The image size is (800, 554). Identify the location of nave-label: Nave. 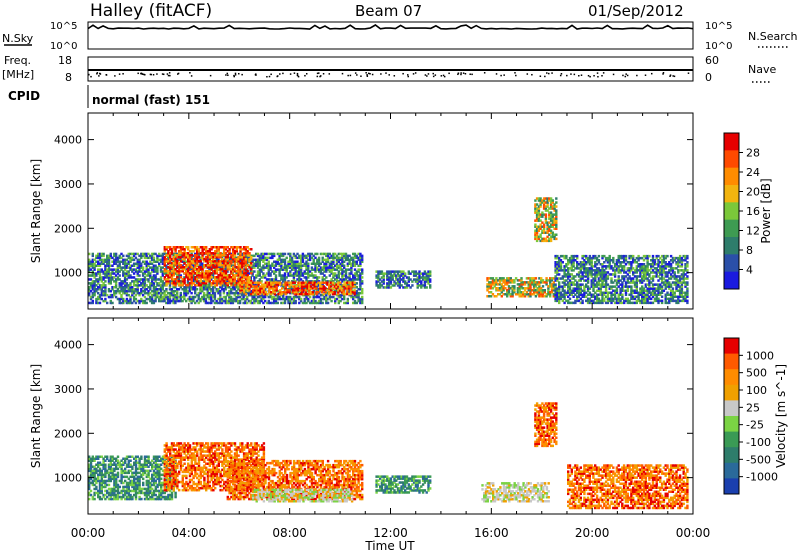
(762, 69).